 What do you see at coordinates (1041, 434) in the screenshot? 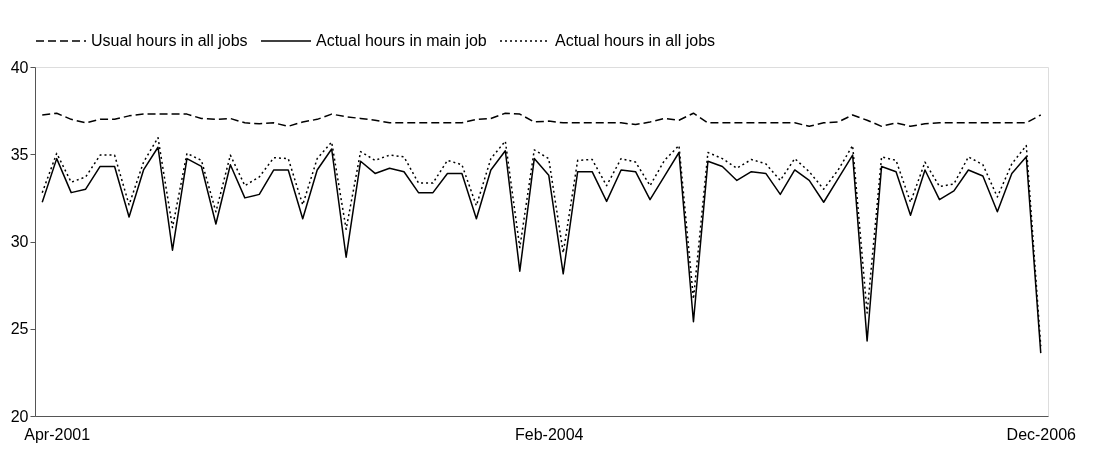
I see `x-tick-label: Dec-2006` at bounding box center [1041, 434].